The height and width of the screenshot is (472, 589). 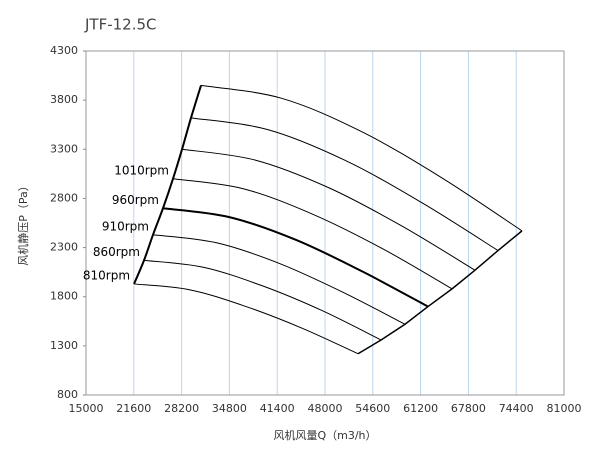 I want to click on y-tick-label: 3300, so click(x=64, y=148).